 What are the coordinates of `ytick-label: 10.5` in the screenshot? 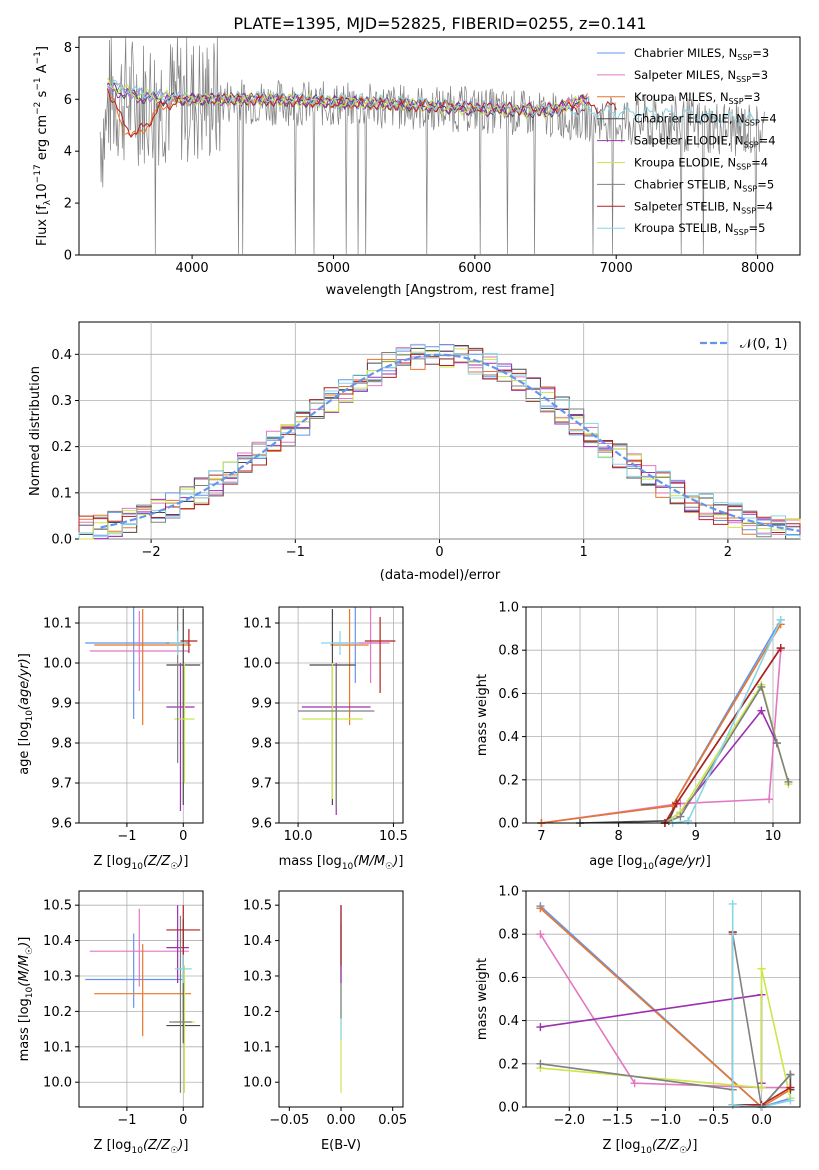 It's located at (57, 906).